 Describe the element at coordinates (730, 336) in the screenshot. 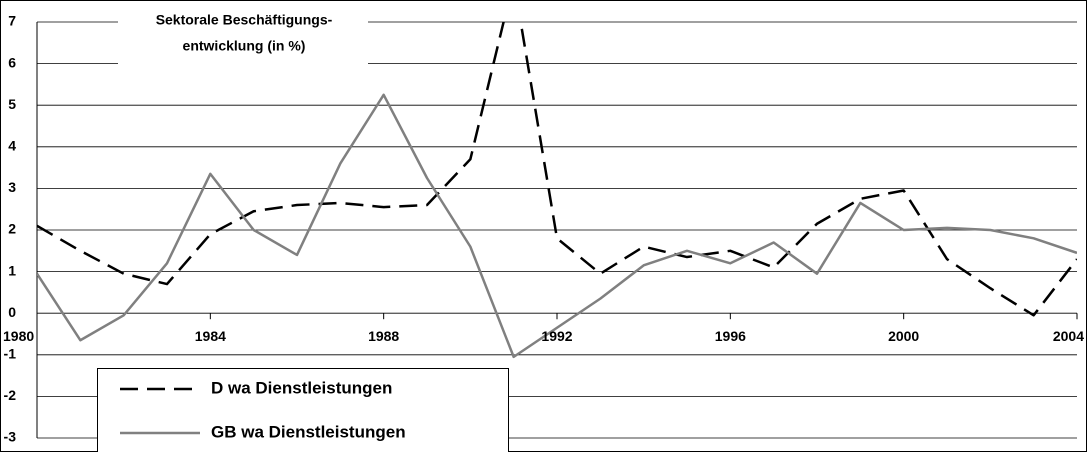

I see `x-tick-label: 1996` at that location.